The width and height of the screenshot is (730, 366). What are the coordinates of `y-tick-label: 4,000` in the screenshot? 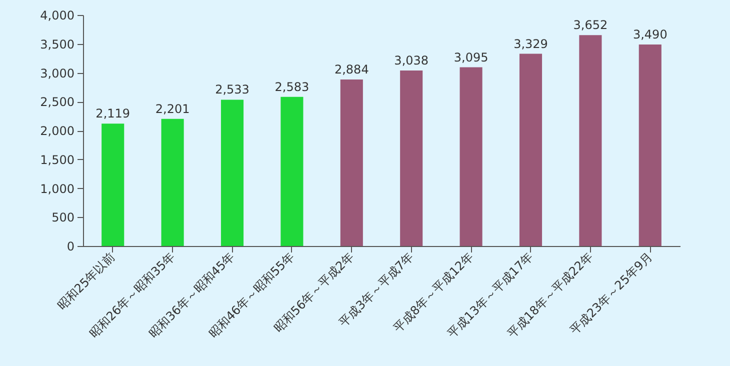 It's located at (57, 15).